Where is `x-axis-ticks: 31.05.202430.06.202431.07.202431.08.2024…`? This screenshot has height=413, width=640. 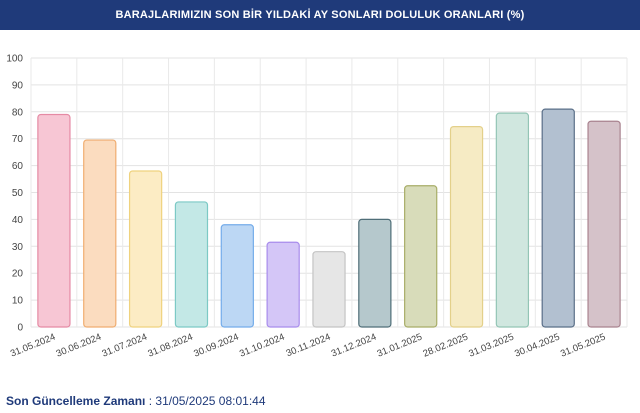 x-axis-ticks: 31.05.202430.06.202431.07.202431.08.2024… is located at coordinates (308, 346).